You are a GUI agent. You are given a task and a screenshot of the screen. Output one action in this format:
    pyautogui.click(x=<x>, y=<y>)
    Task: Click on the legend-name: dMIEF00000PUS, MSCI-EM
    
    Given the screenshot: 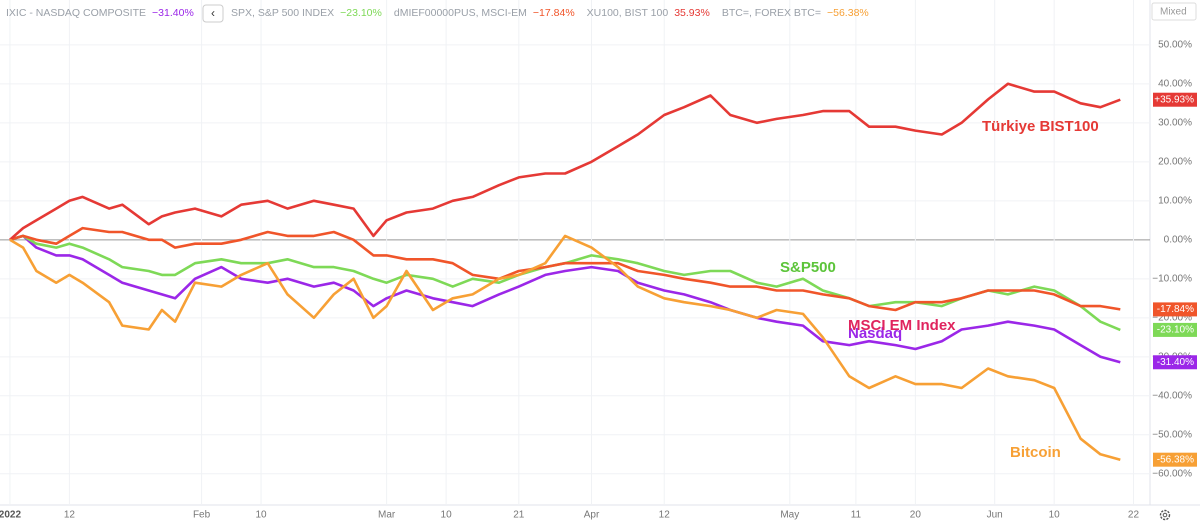 What is the action you would take?
    pyautogui.click(x=460, y=13)
    